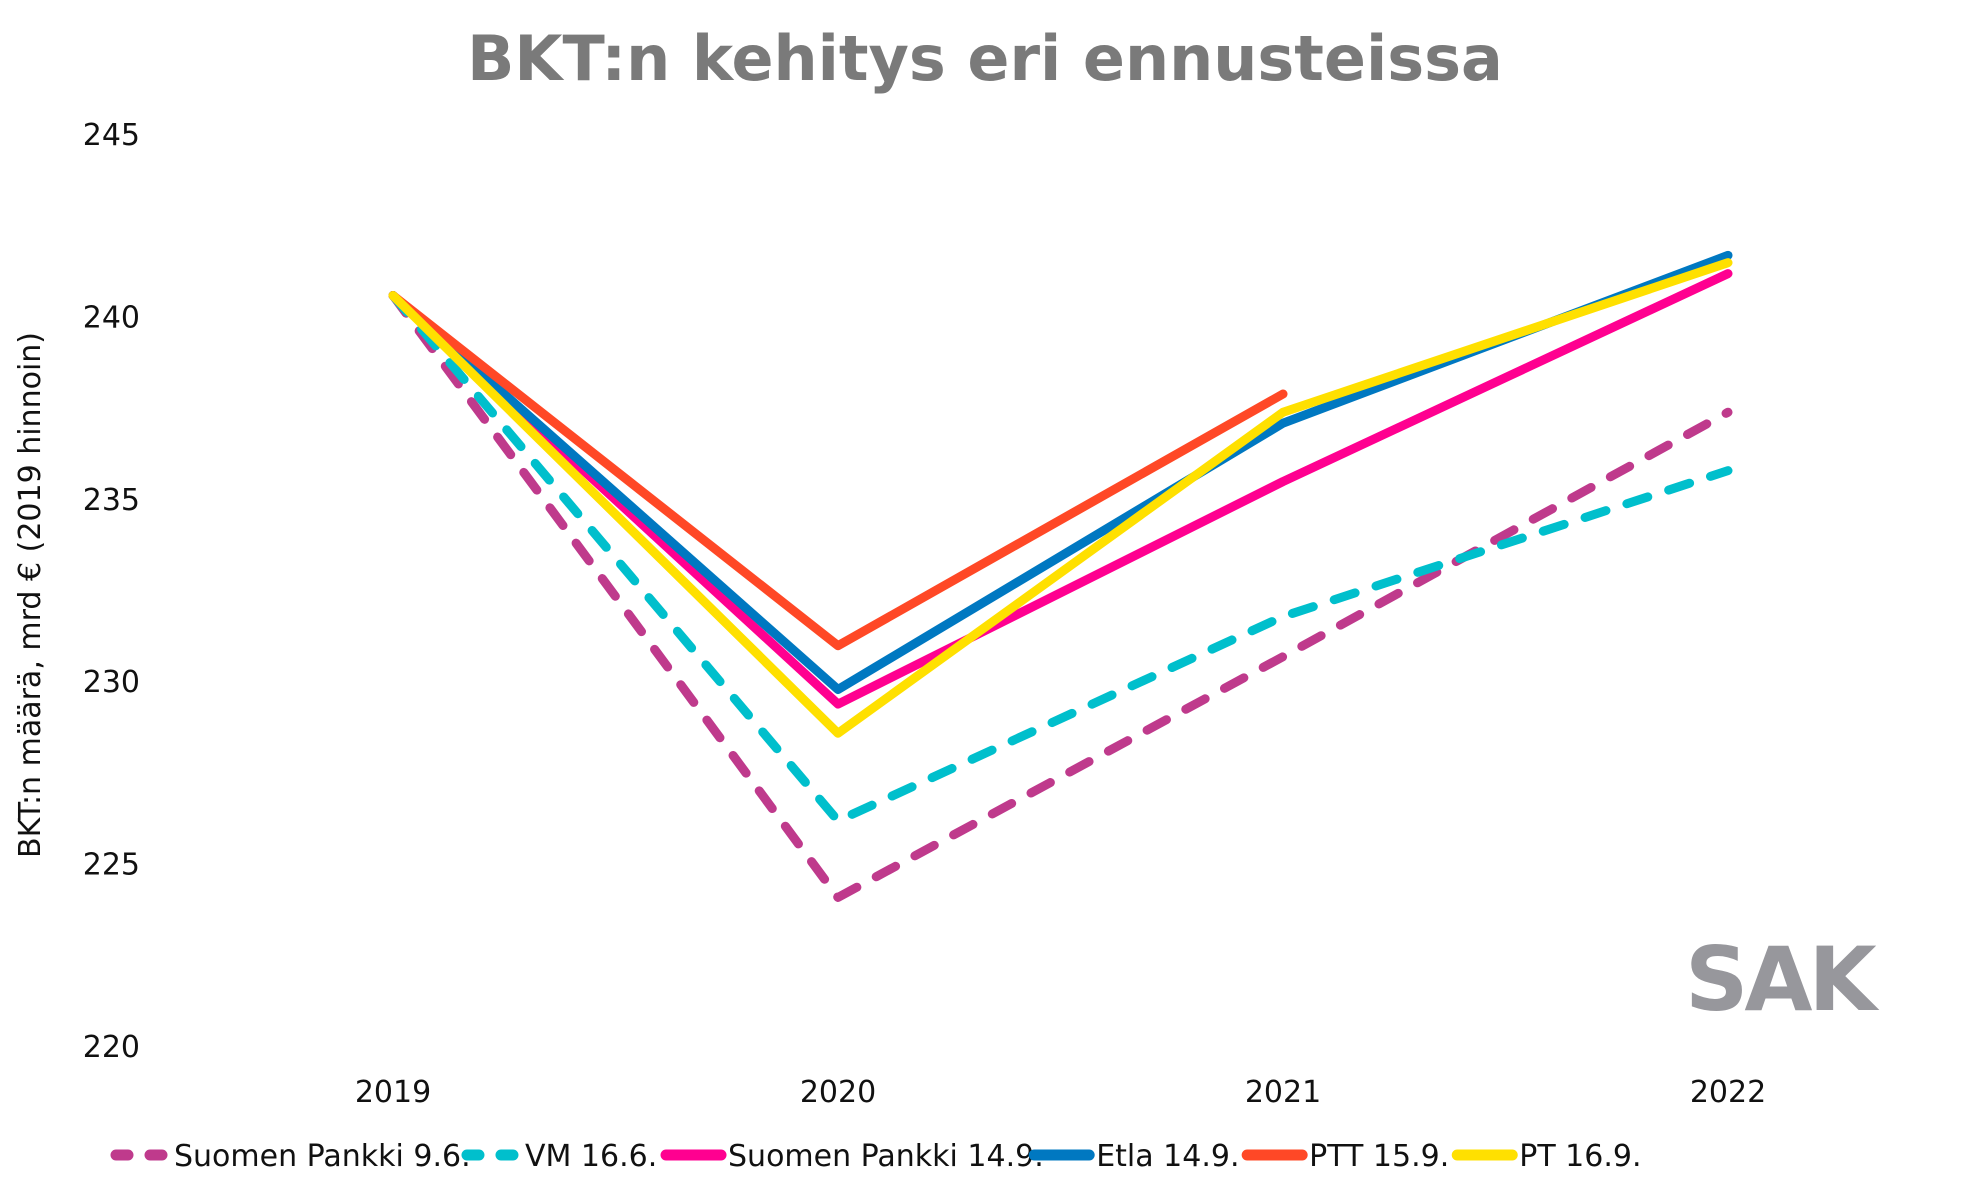  Describe the element at coordinates (393, 1092) in the screenshot. I see `x-tick-label: 2019` at that location.